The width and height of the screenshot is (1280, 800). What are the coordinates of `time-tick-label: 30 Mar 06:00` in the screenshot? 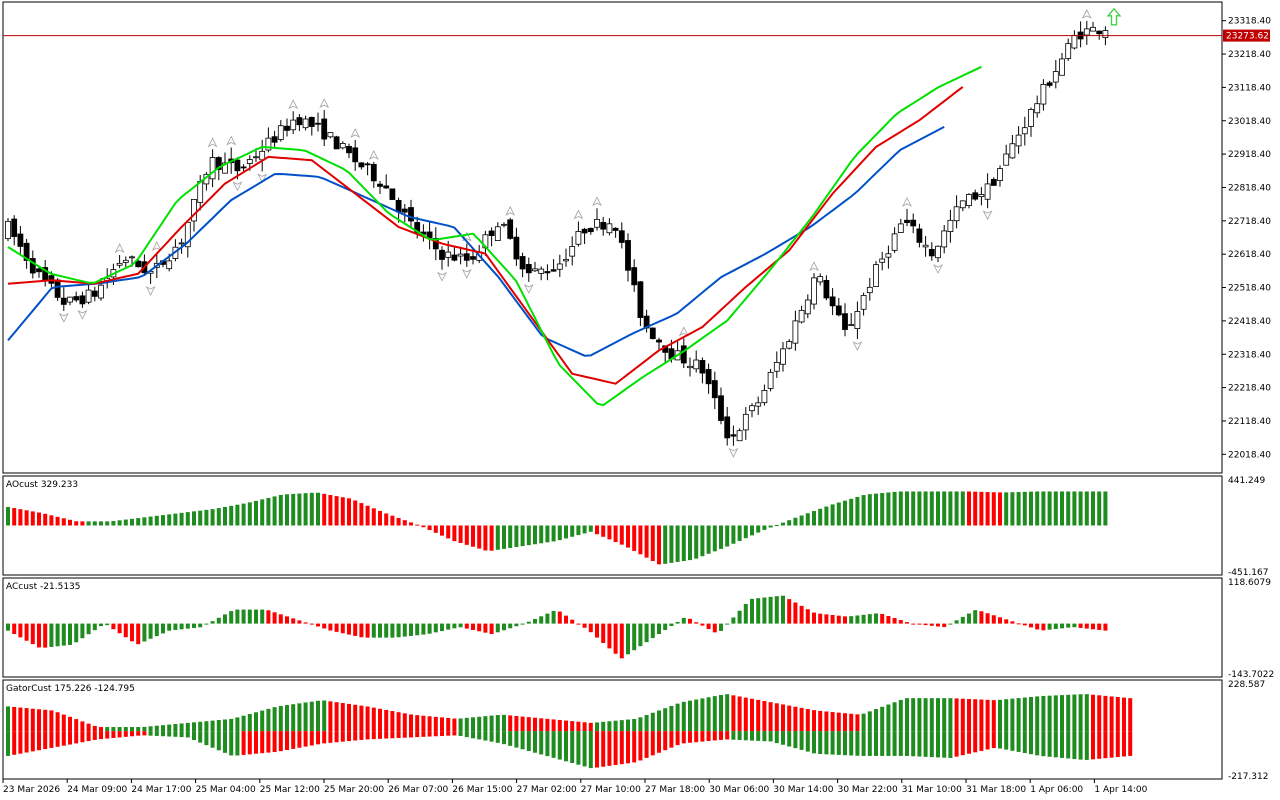 It's located at (739, 790).